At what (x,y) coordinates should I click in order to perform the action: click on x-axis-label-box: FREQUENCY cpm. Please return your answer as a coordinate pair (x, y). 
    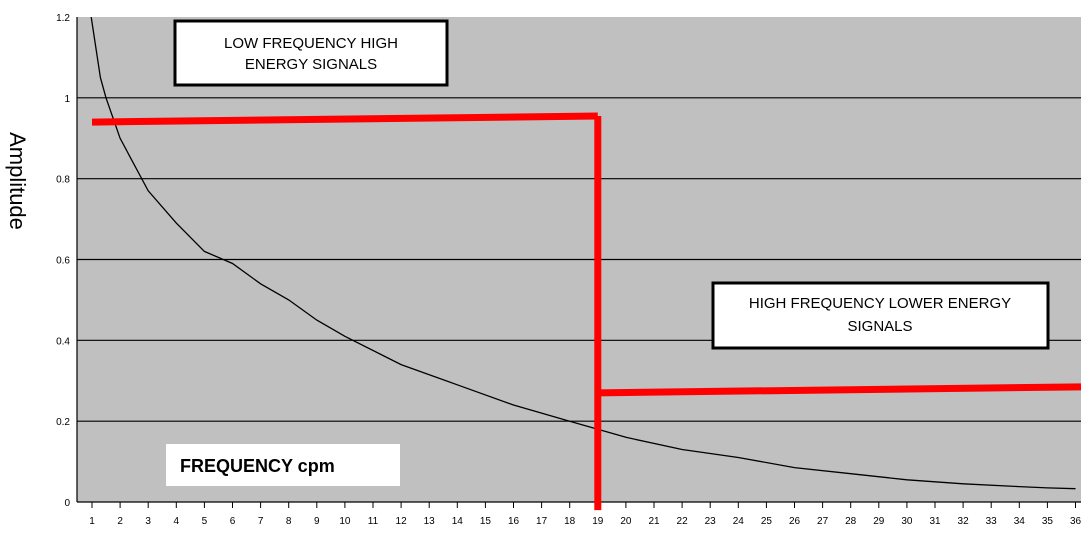
    Looking at the image, I should click on (283, 465).